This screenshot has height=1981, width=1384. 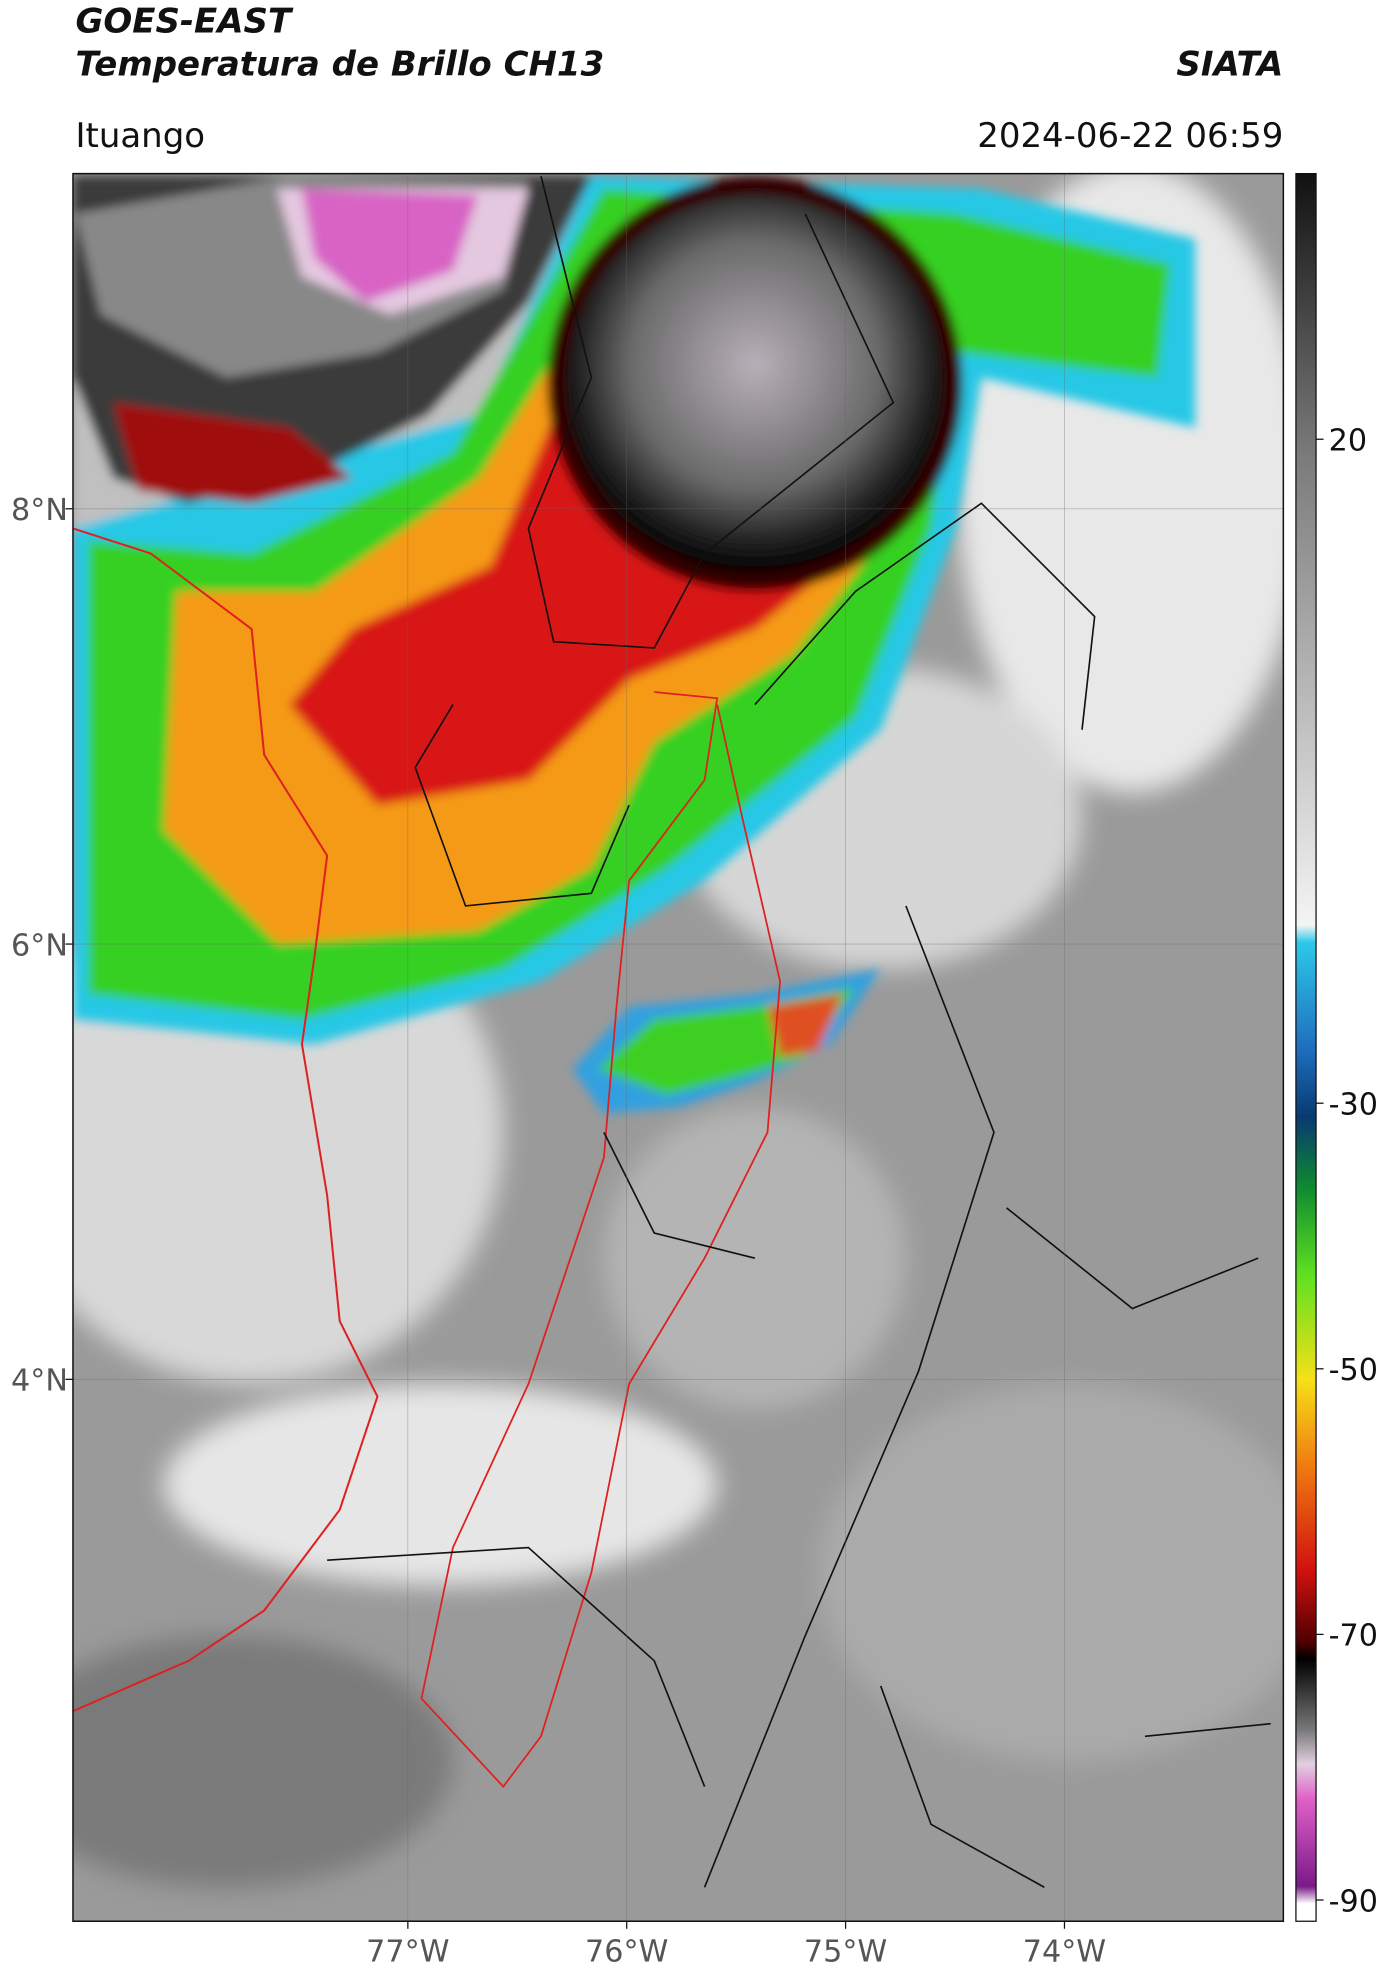 What do you see at coordinates (600, 1239) in the screenshot?
I see `region-boundary` at bounding box center [600, 1239].